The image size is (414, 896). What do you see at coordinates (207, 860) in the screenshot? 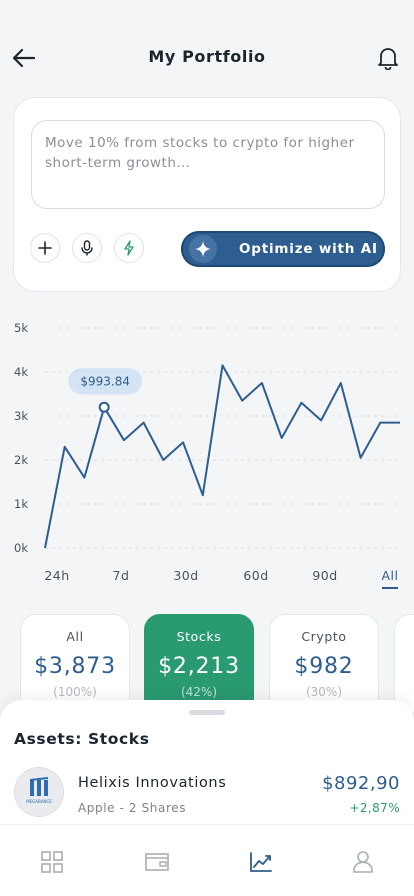
I see `bottom-nav` at bounding box center [207, 860].